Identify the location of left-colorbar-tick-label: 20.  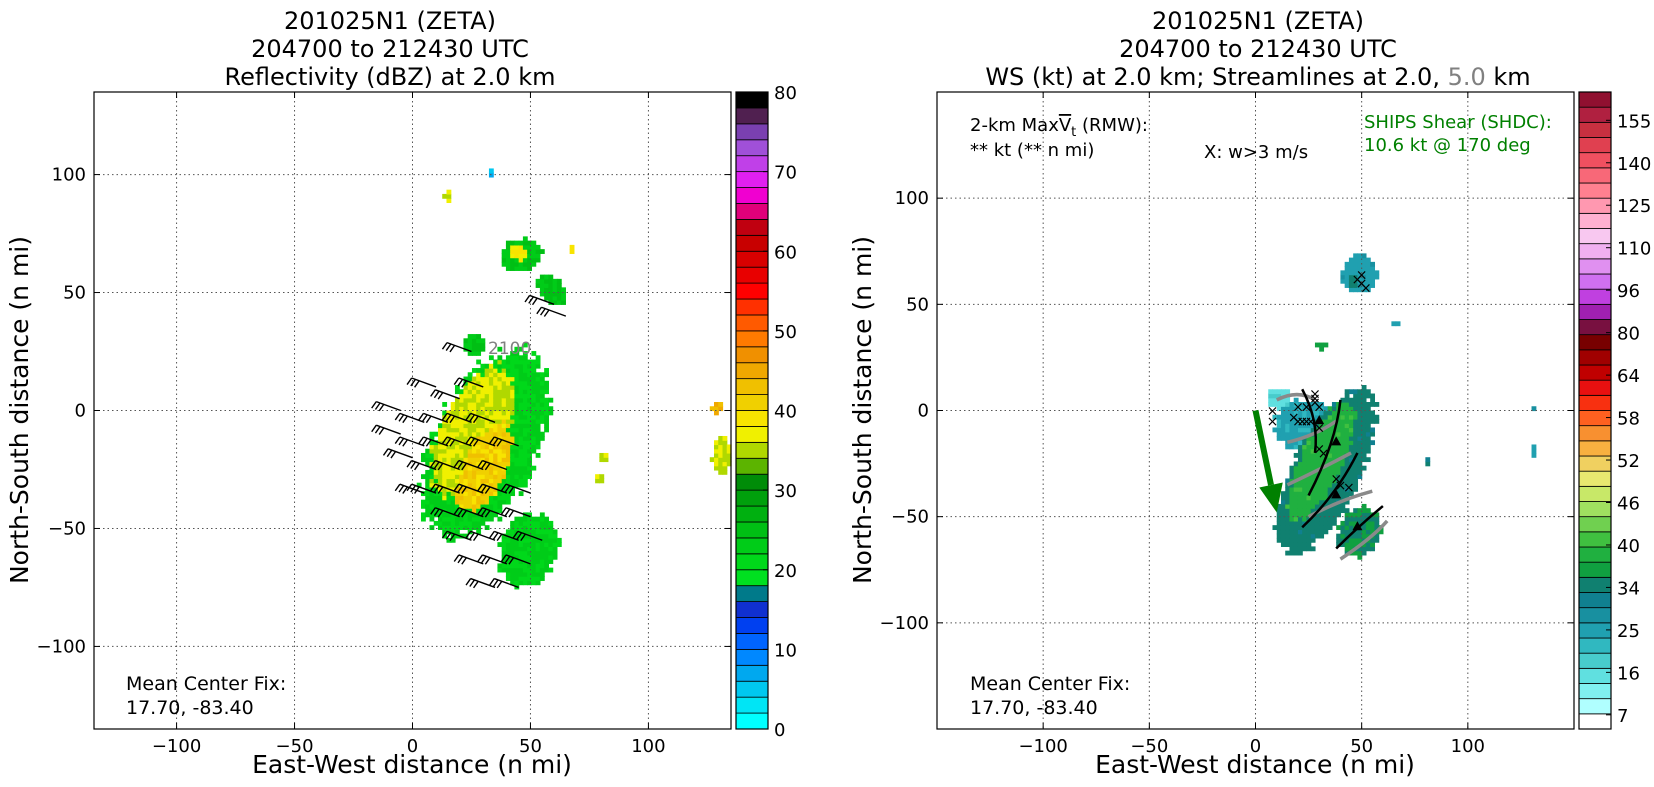
(785, 571).